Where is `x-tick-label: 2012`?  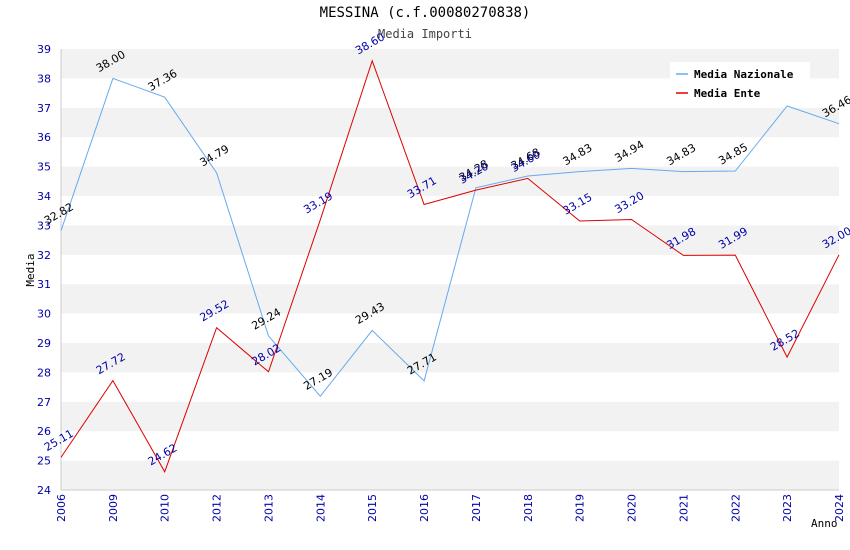 x-tick-label: 2012 is located at coordinates (217, 508).